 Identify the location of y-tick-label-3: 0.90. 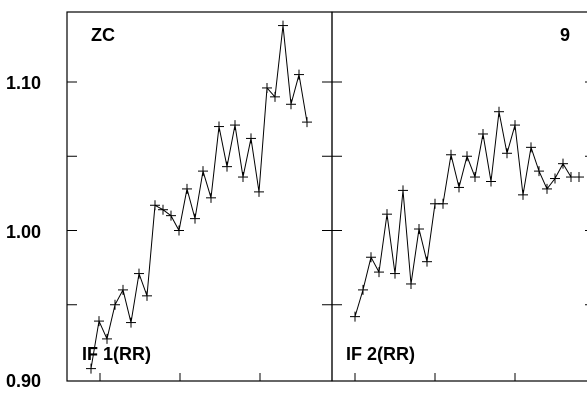
(23, 381).